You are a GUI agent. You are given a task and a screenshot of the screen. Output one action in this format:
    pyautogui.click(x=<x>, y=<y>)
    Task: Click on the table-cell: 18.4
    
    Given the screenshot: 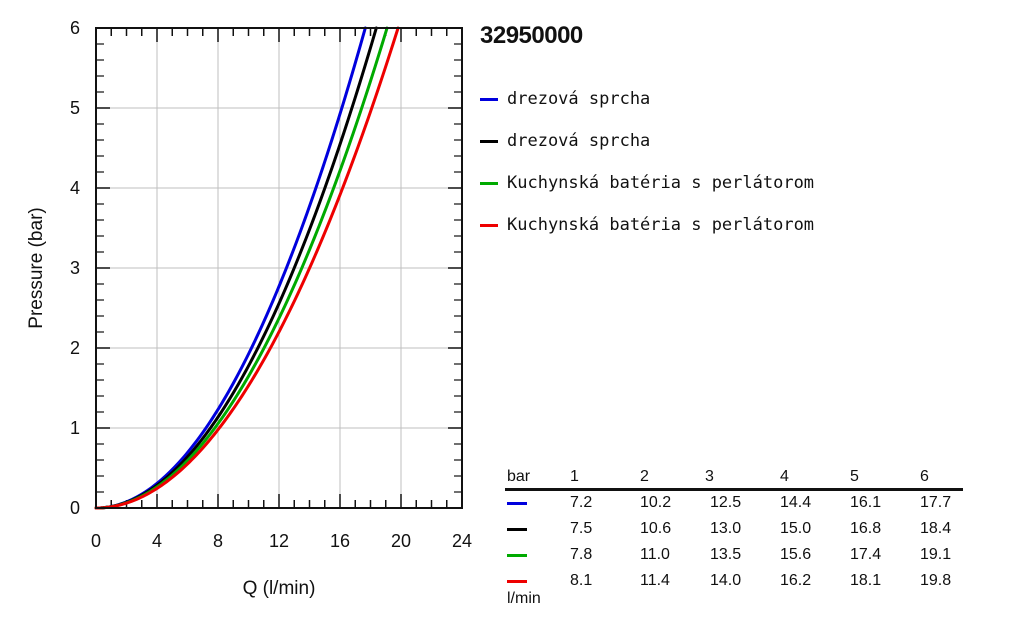 What is the action you would take?
    pyautogui.click(x=936, y=528)
    